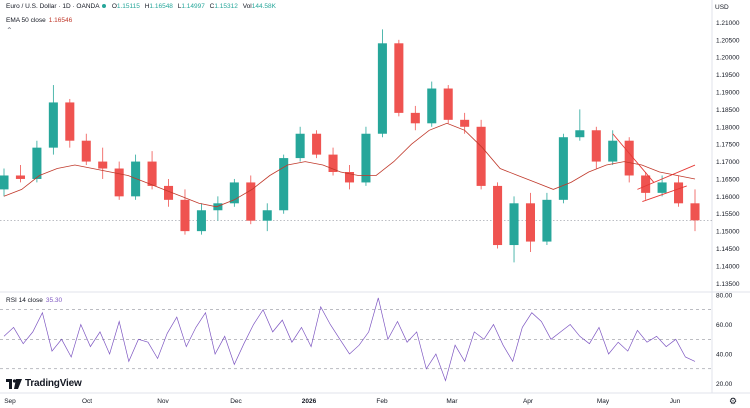 The width and height of the screenshot is (750, 408). What do you see at coordinates (722, 7) in the screenshot?
I see `currency-label: USD` at bounding box center [722, 7].